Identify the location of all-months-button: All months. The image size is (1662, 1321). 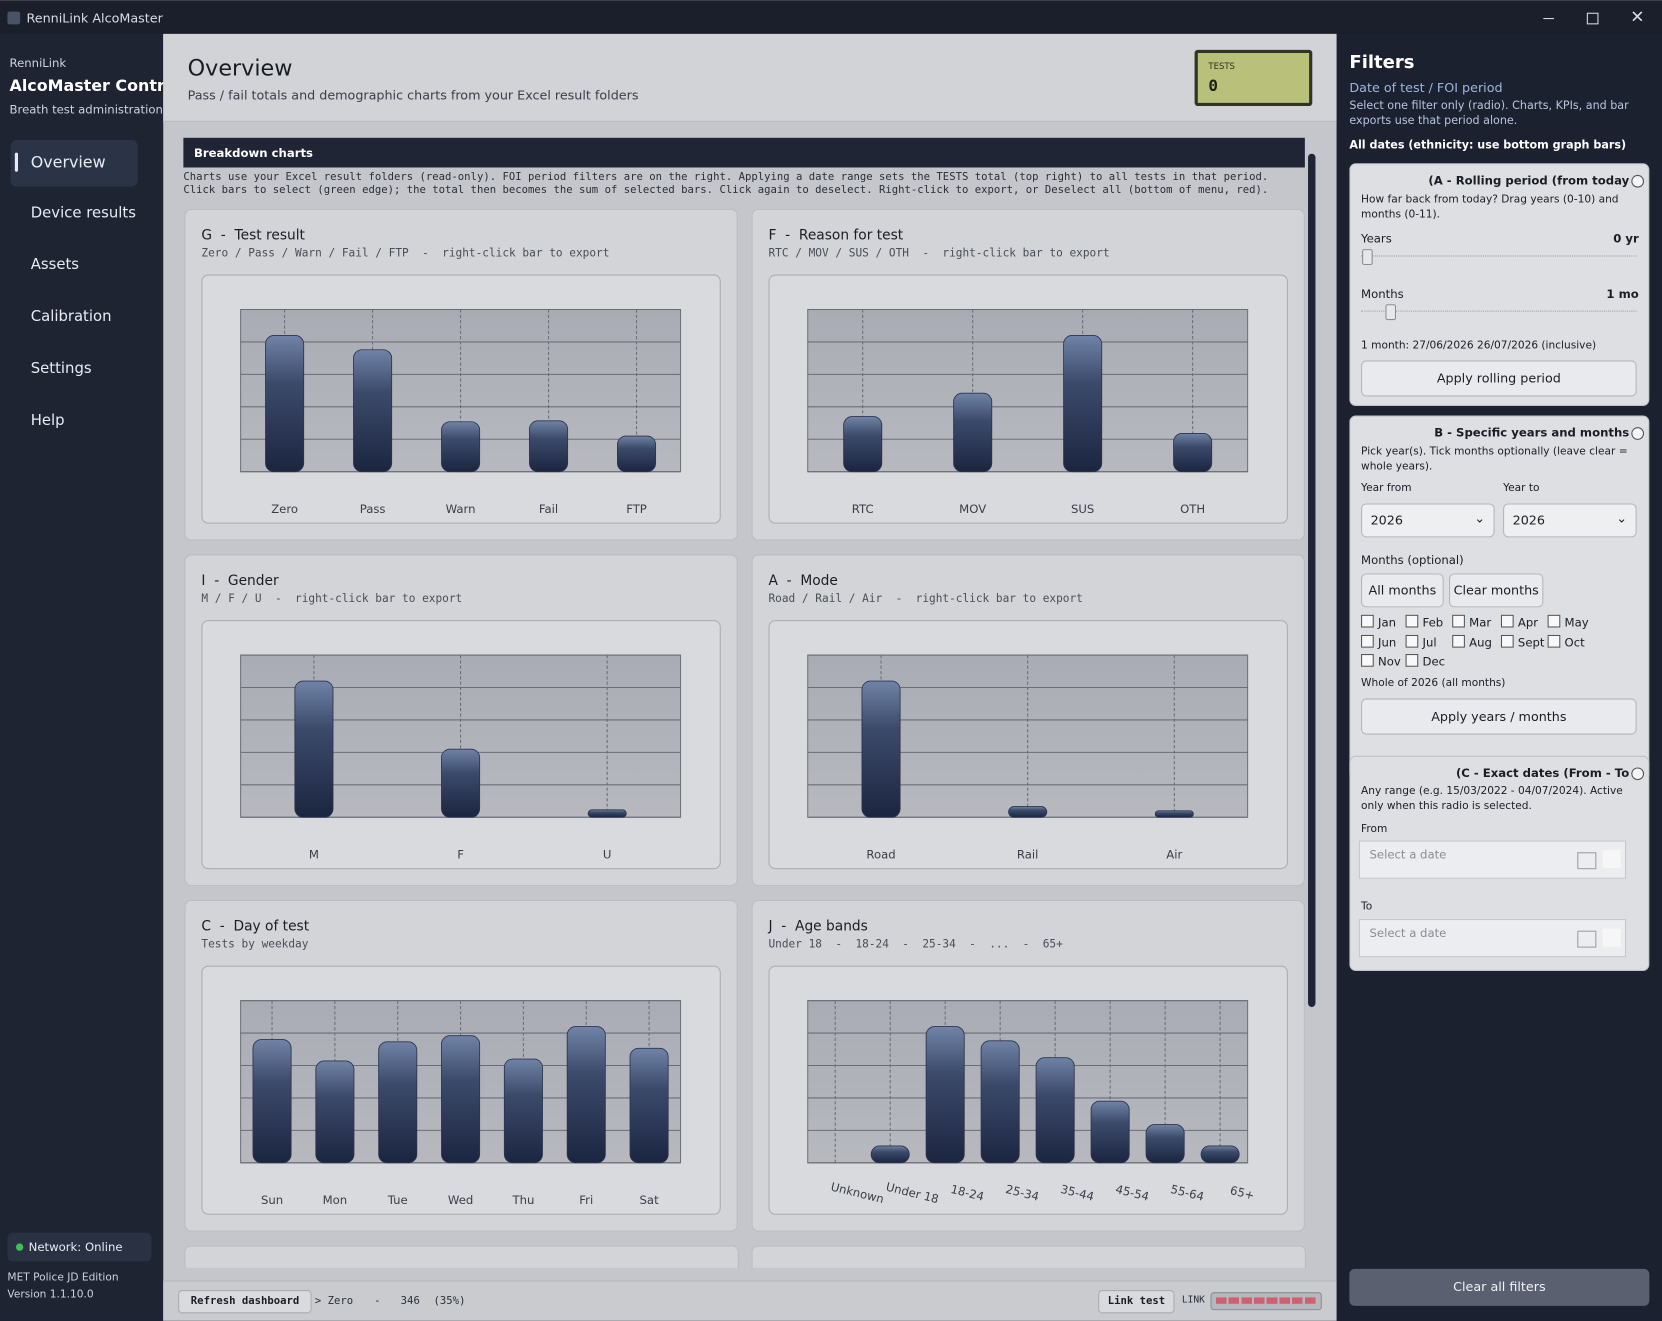
(1402, 590).